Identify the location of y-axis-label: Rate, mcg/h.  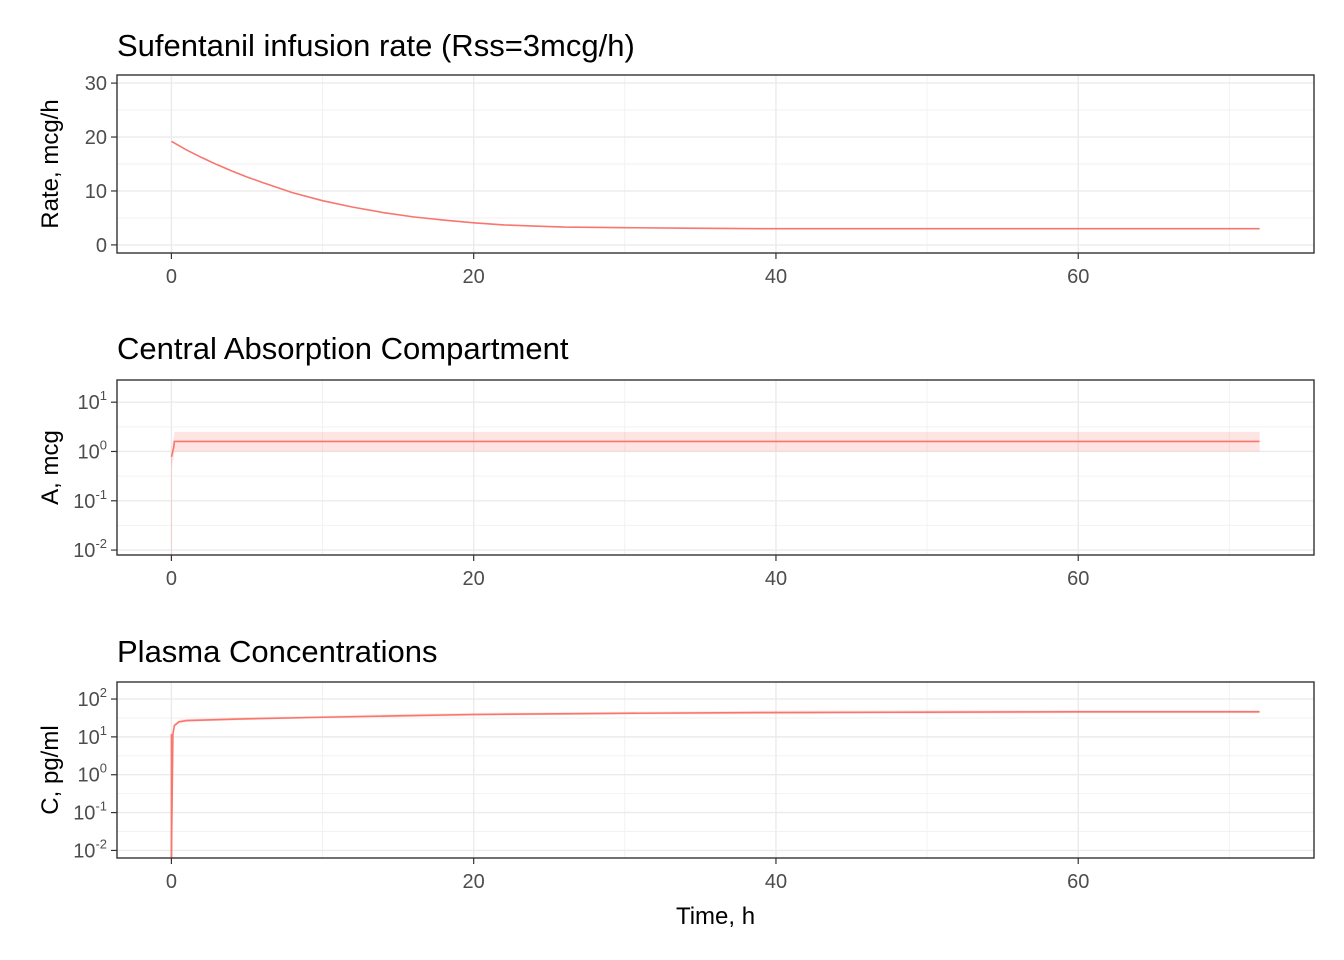
(50, 163).